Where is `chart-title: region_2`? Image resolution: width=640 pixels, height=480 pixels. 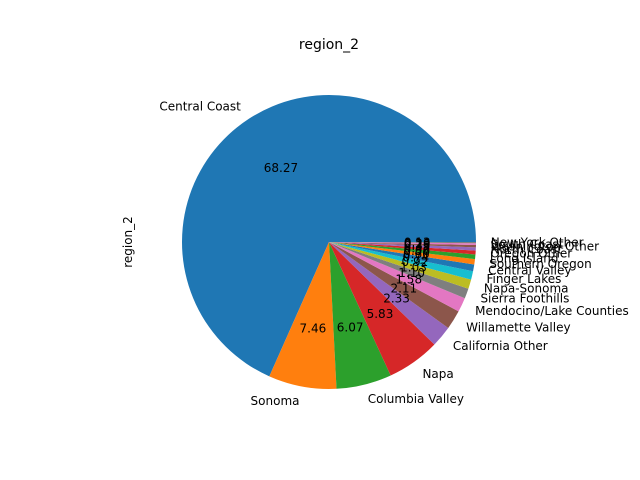
chart-title: region_2 is located at coordinates (329, 45).